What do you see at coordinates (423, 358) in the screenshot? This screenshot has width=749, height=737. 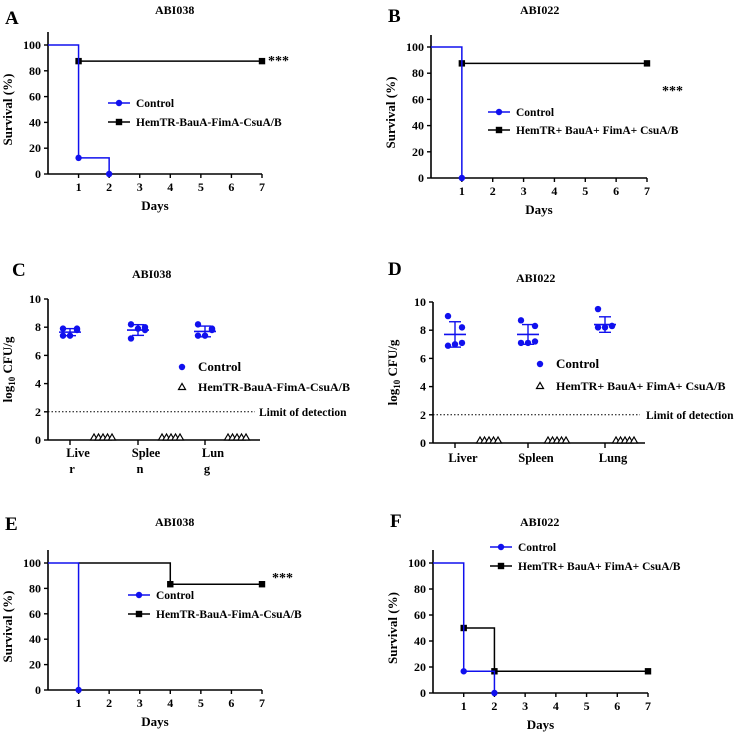 I see `y-tick-label: 6` at bounding box center [423, 358].